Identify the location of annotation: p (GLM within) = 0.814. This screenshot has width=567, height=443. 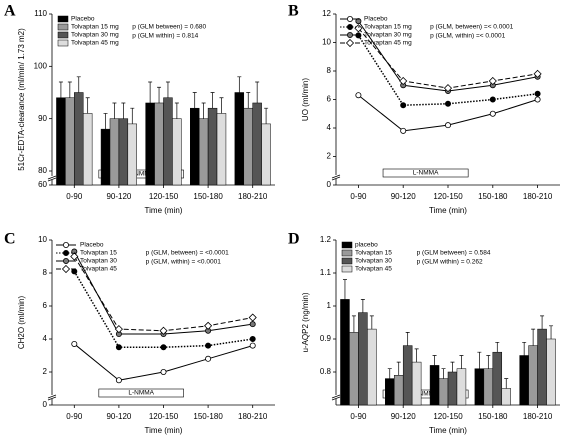
(165, 36).